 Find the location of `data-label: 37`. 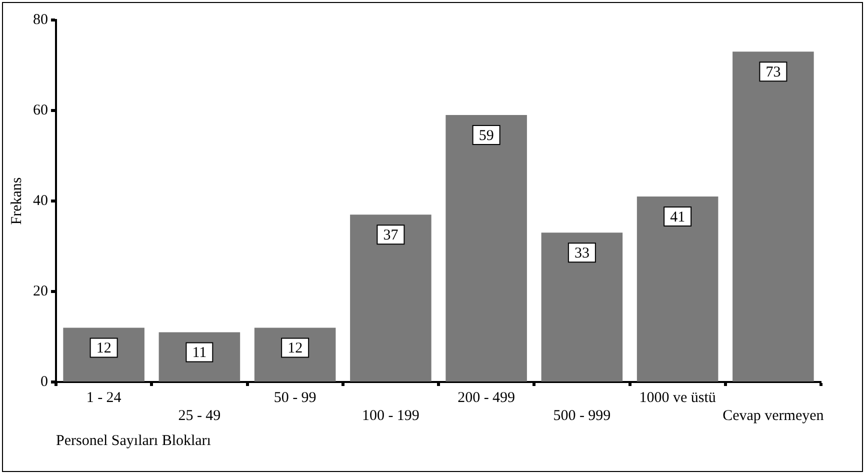

data-label: 37 is located at coordinates (391, 236).